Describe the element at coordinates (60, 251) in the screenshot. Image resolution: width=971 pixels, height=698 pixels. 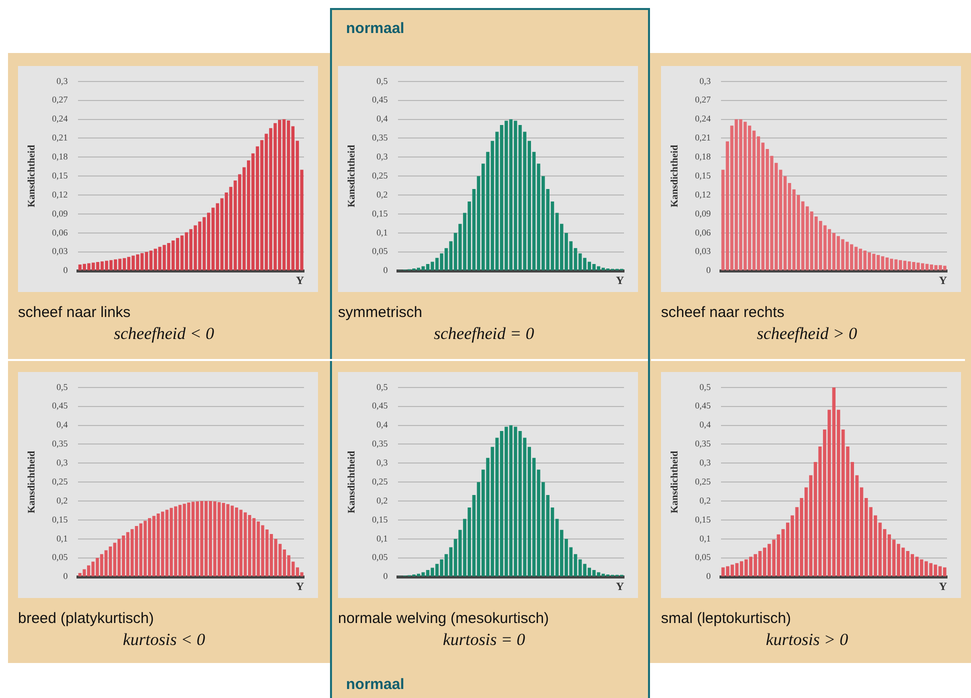
I see `y-tick-label: 0,03` at that location.